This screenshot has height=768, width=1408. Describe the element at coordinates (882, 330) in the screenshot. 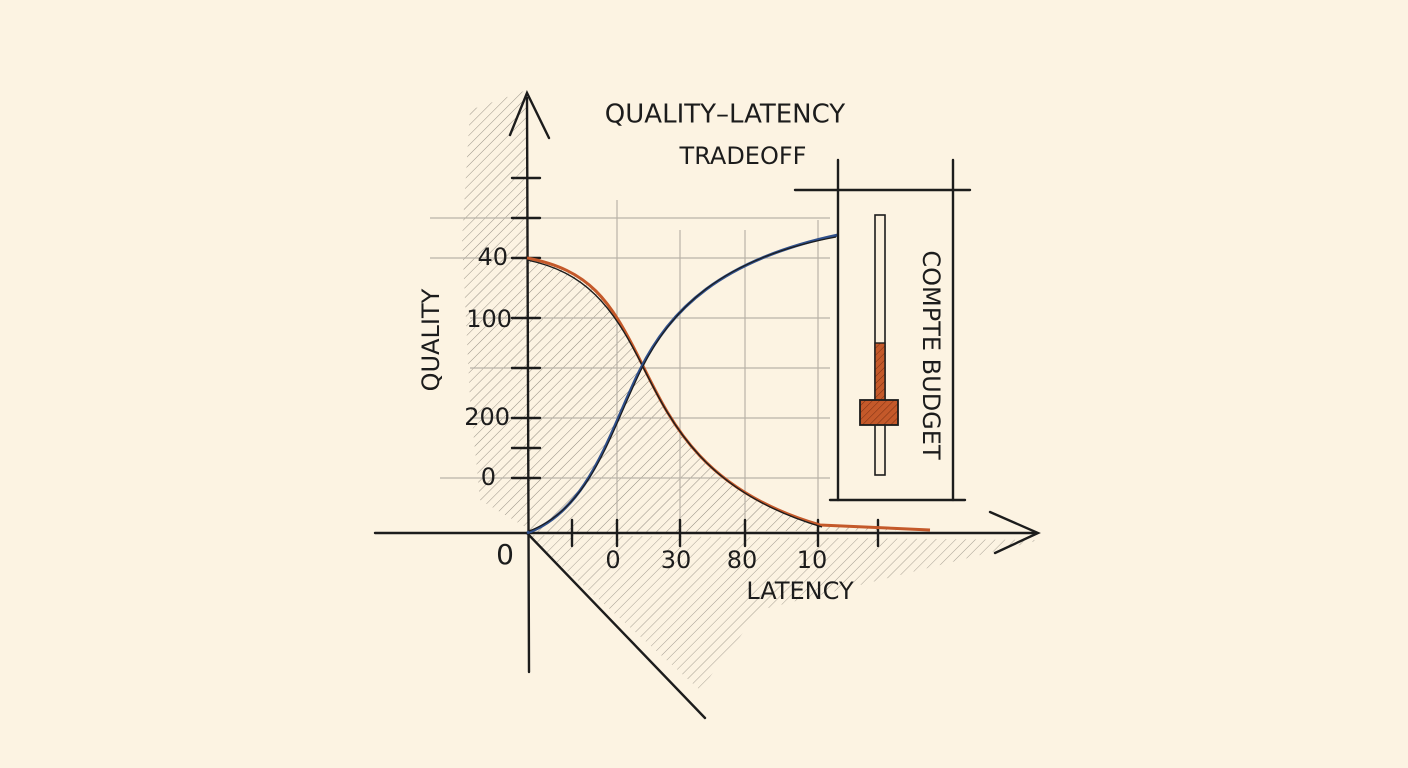

I see `slider-panel` at that location.